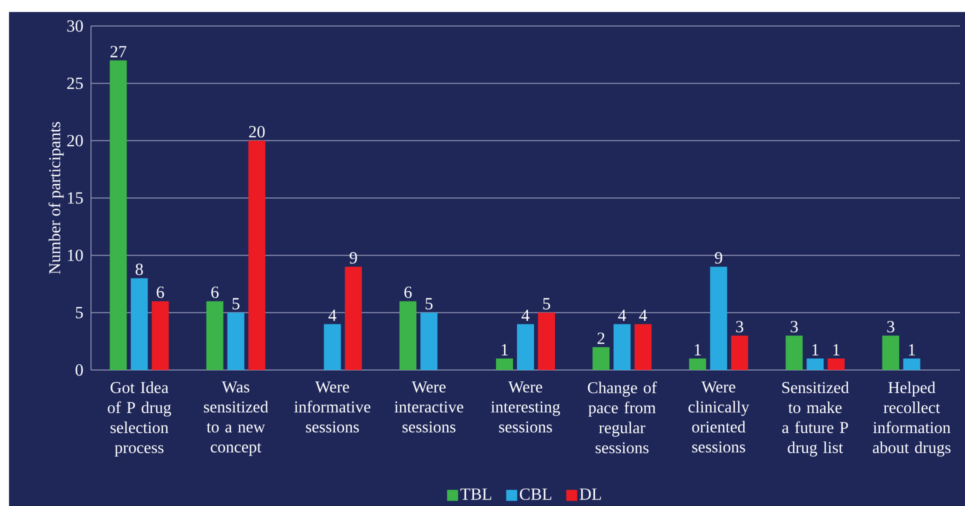 The width and height of the screenshot is (965, 506). Describe the element at coordinates (75, 140) in the screenshot. I see `y-tick-label: 20` at that location.